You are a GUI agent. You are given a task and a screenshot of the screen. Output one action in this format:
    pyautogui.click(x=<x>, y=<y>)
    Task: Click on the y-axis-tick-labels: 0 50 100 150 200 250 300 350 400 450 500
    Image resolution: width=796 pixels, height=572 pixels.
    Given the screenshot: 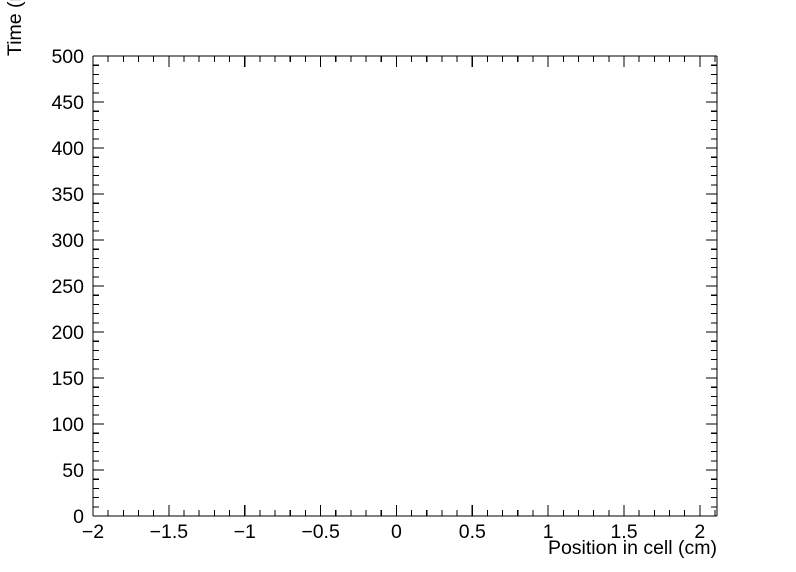 What is the action you would take?
    pyautogui.click(x=67, y=287)
    